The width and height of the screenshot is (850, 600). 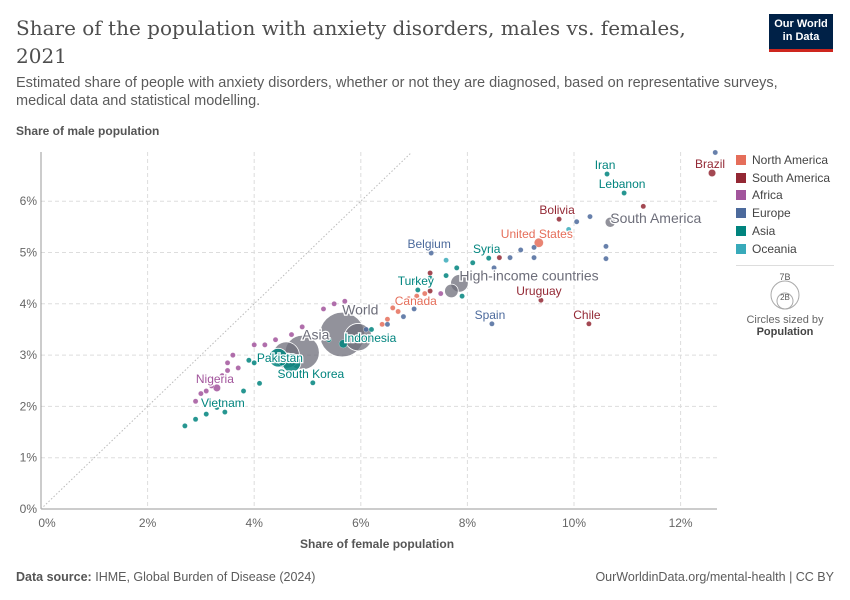 What do you see at coordinates (587, 315) in the screenshot?
I see `point-label: Chile` at bounding box center [587, 315].